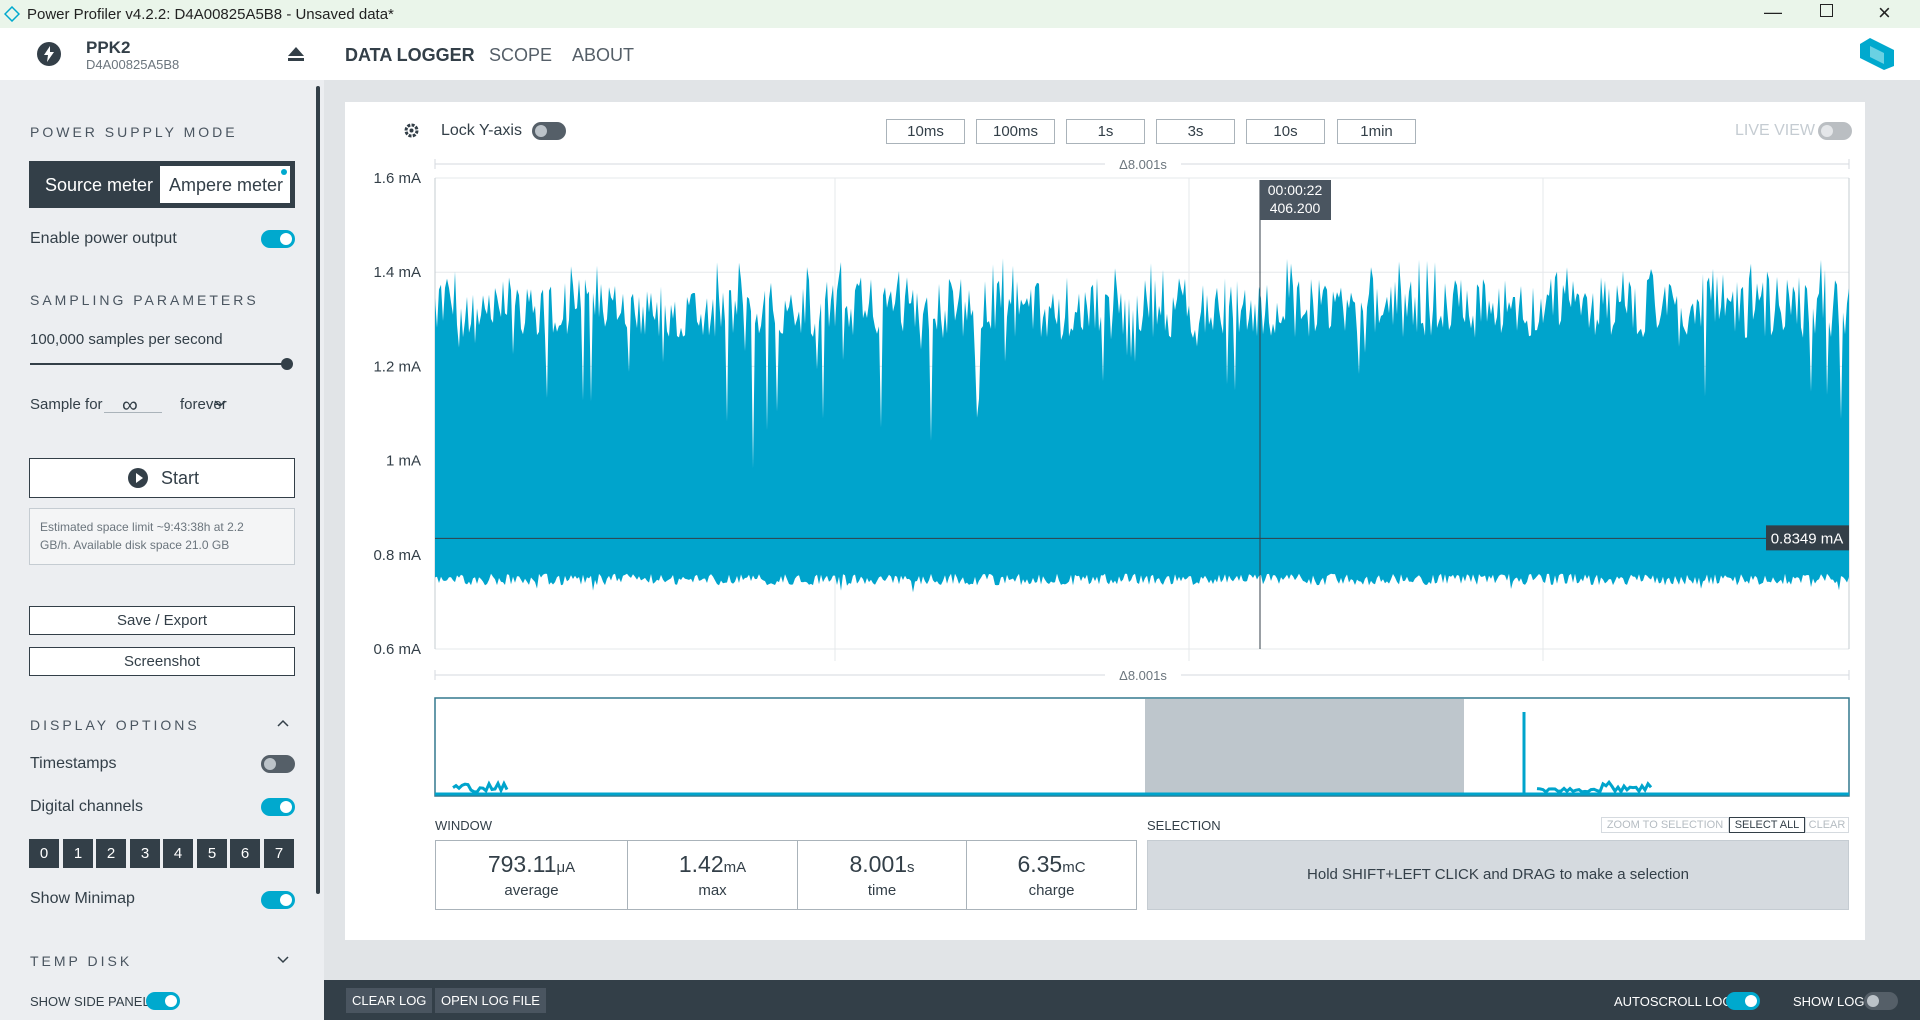 This screenshot has height=1020, width=1920. Describe the element at coordinates (397, 366) in the screenshot. I see `y-tick-label: 1.2 mA` at that location.